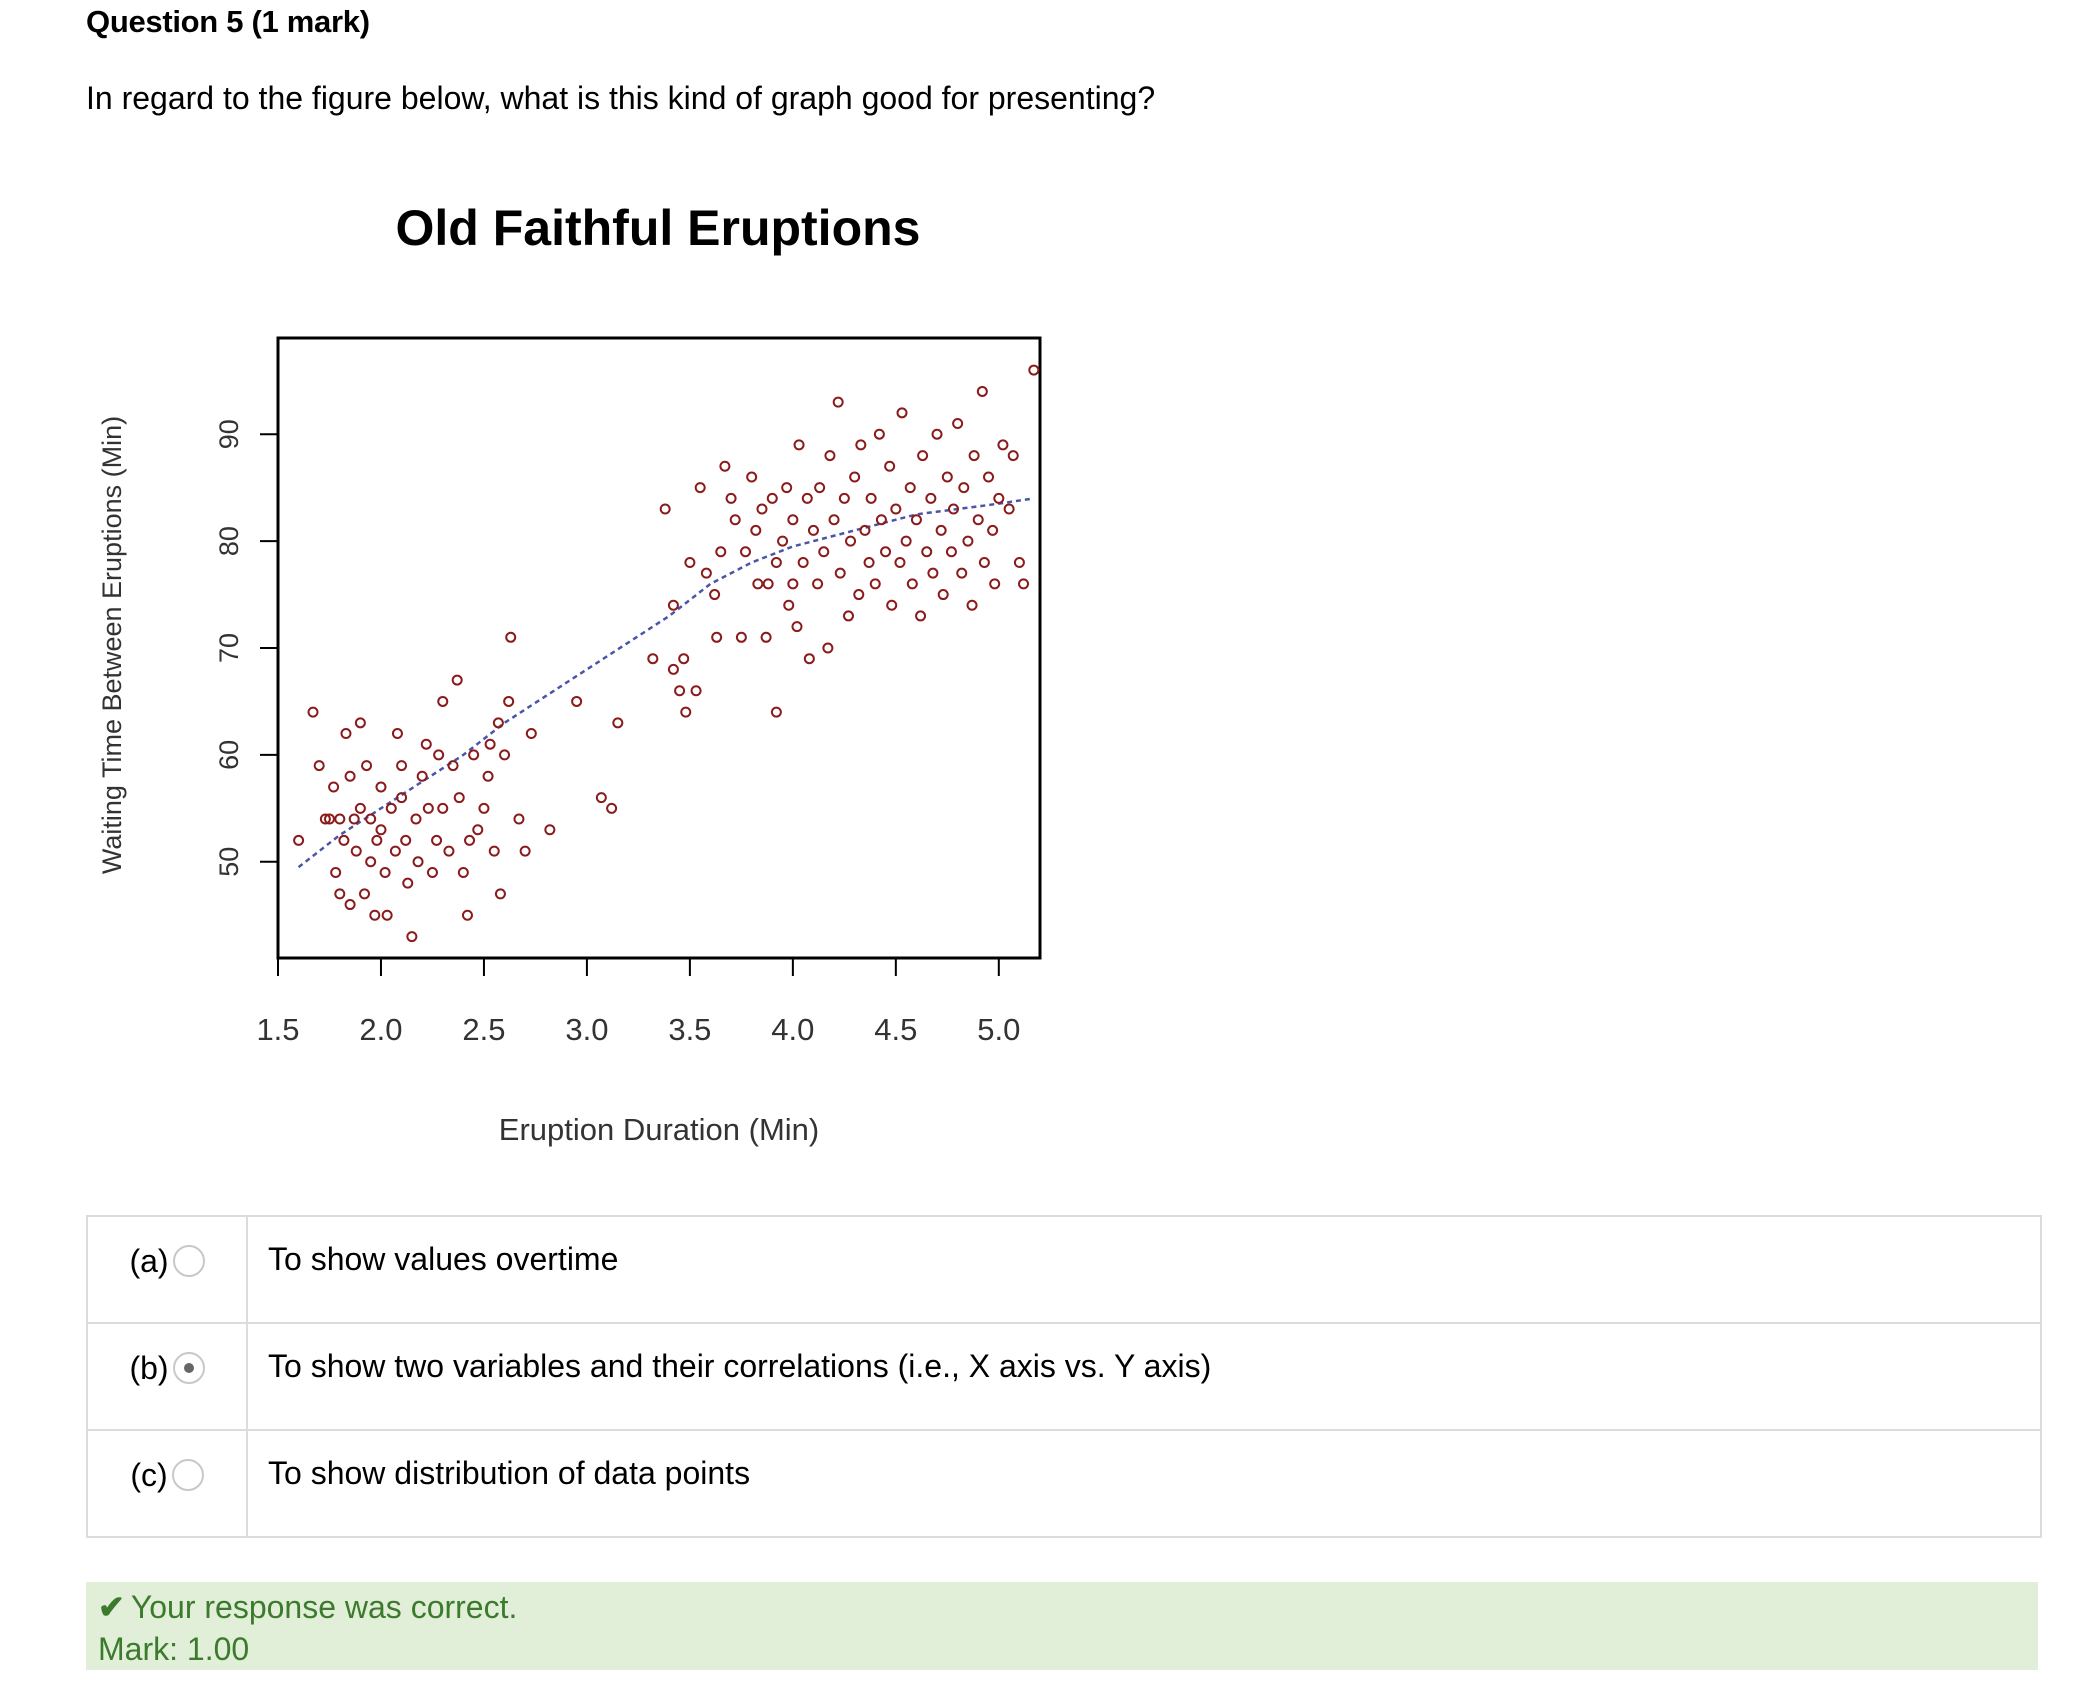 The width and height of the screenshot is (2078, 1698). What do you see at coordinates (483, 1029) in the screenshot?
I see `x-tick-label: 2.5` at bounding box center [483, 1029].